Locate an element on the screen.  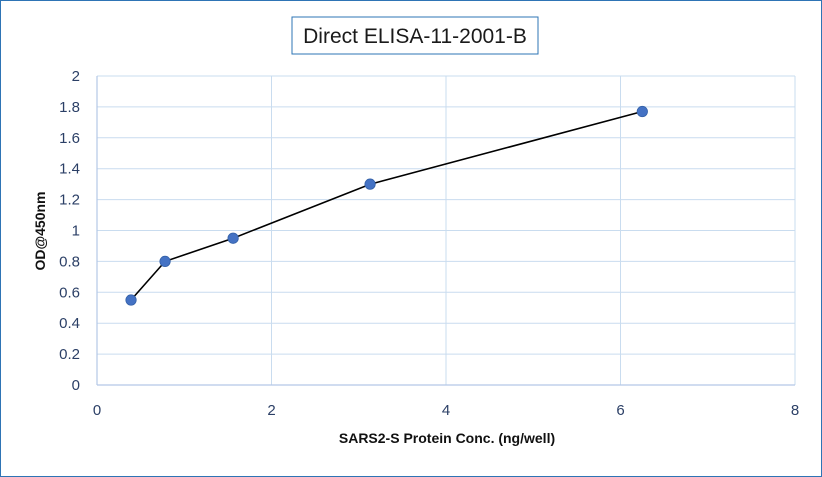
y-tick-label: 1.2 is located at coordinates (69, 200).